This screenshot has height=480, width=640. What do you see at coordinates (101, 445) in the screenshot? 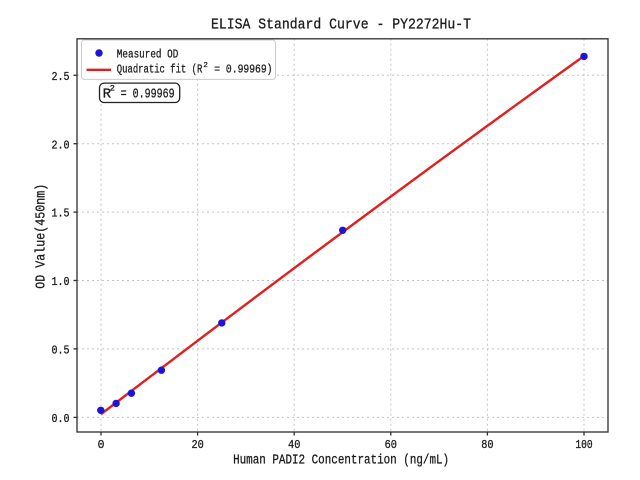
I see `svg-text: 0` at bounding box center [101, 445].